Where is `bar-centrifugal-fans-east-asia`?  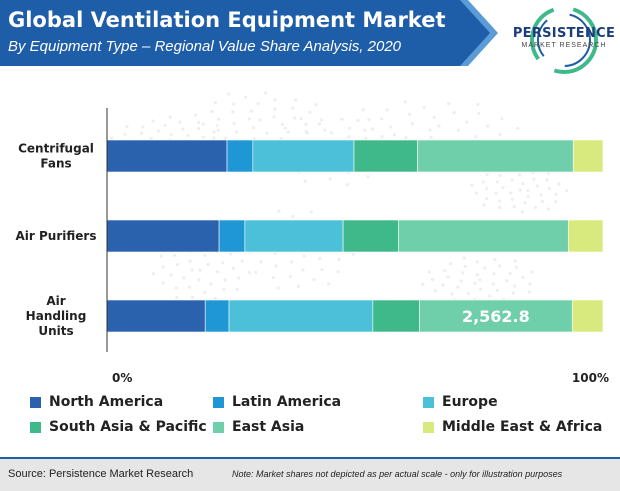
bar-centrifugal-fans-east-asia is located at coordinates (495, 156).